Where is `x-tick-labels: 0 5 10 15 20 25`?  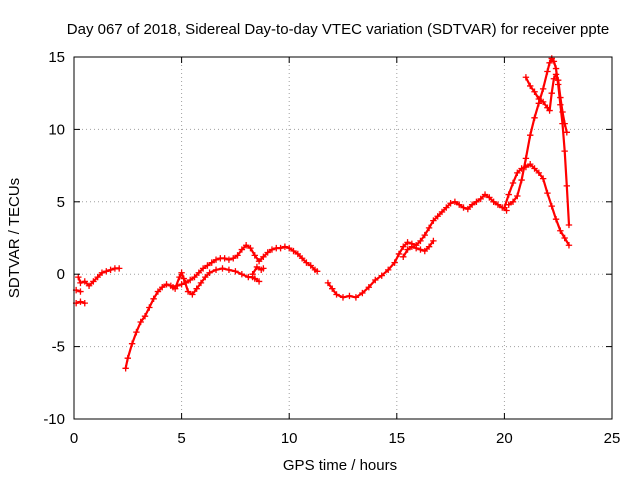 x-tick-labels: 0 5 10 15 20 25 is located at coordinates (345, 438).